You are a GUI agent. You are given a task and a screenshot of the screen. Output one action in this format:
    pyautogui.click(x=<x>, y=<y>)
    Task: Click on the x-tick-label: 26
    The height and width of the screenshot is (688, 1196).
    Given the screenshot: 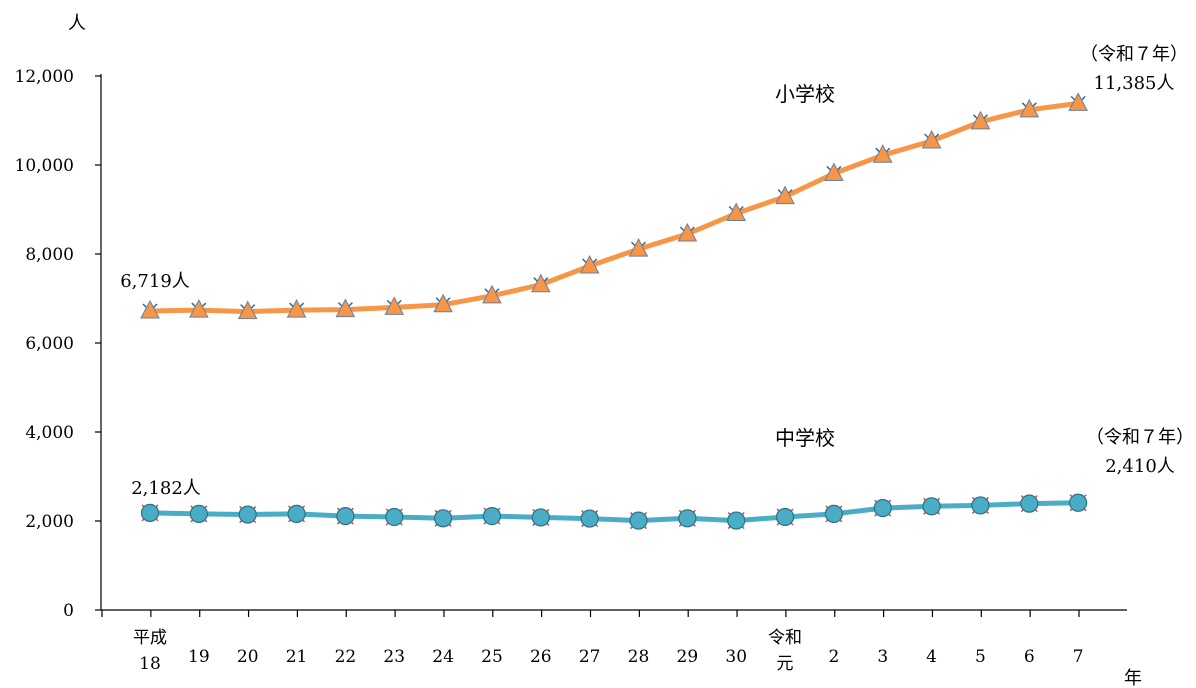 What is the action you would take?
    pyautogui.click(x=541, y=657)
    